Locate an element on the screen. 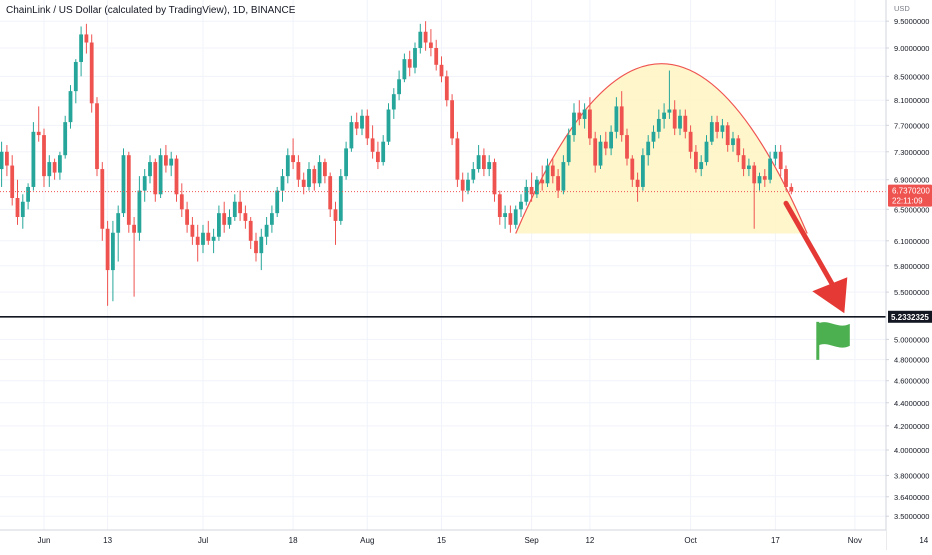  flag-icon is located at coordinates (833, 335).